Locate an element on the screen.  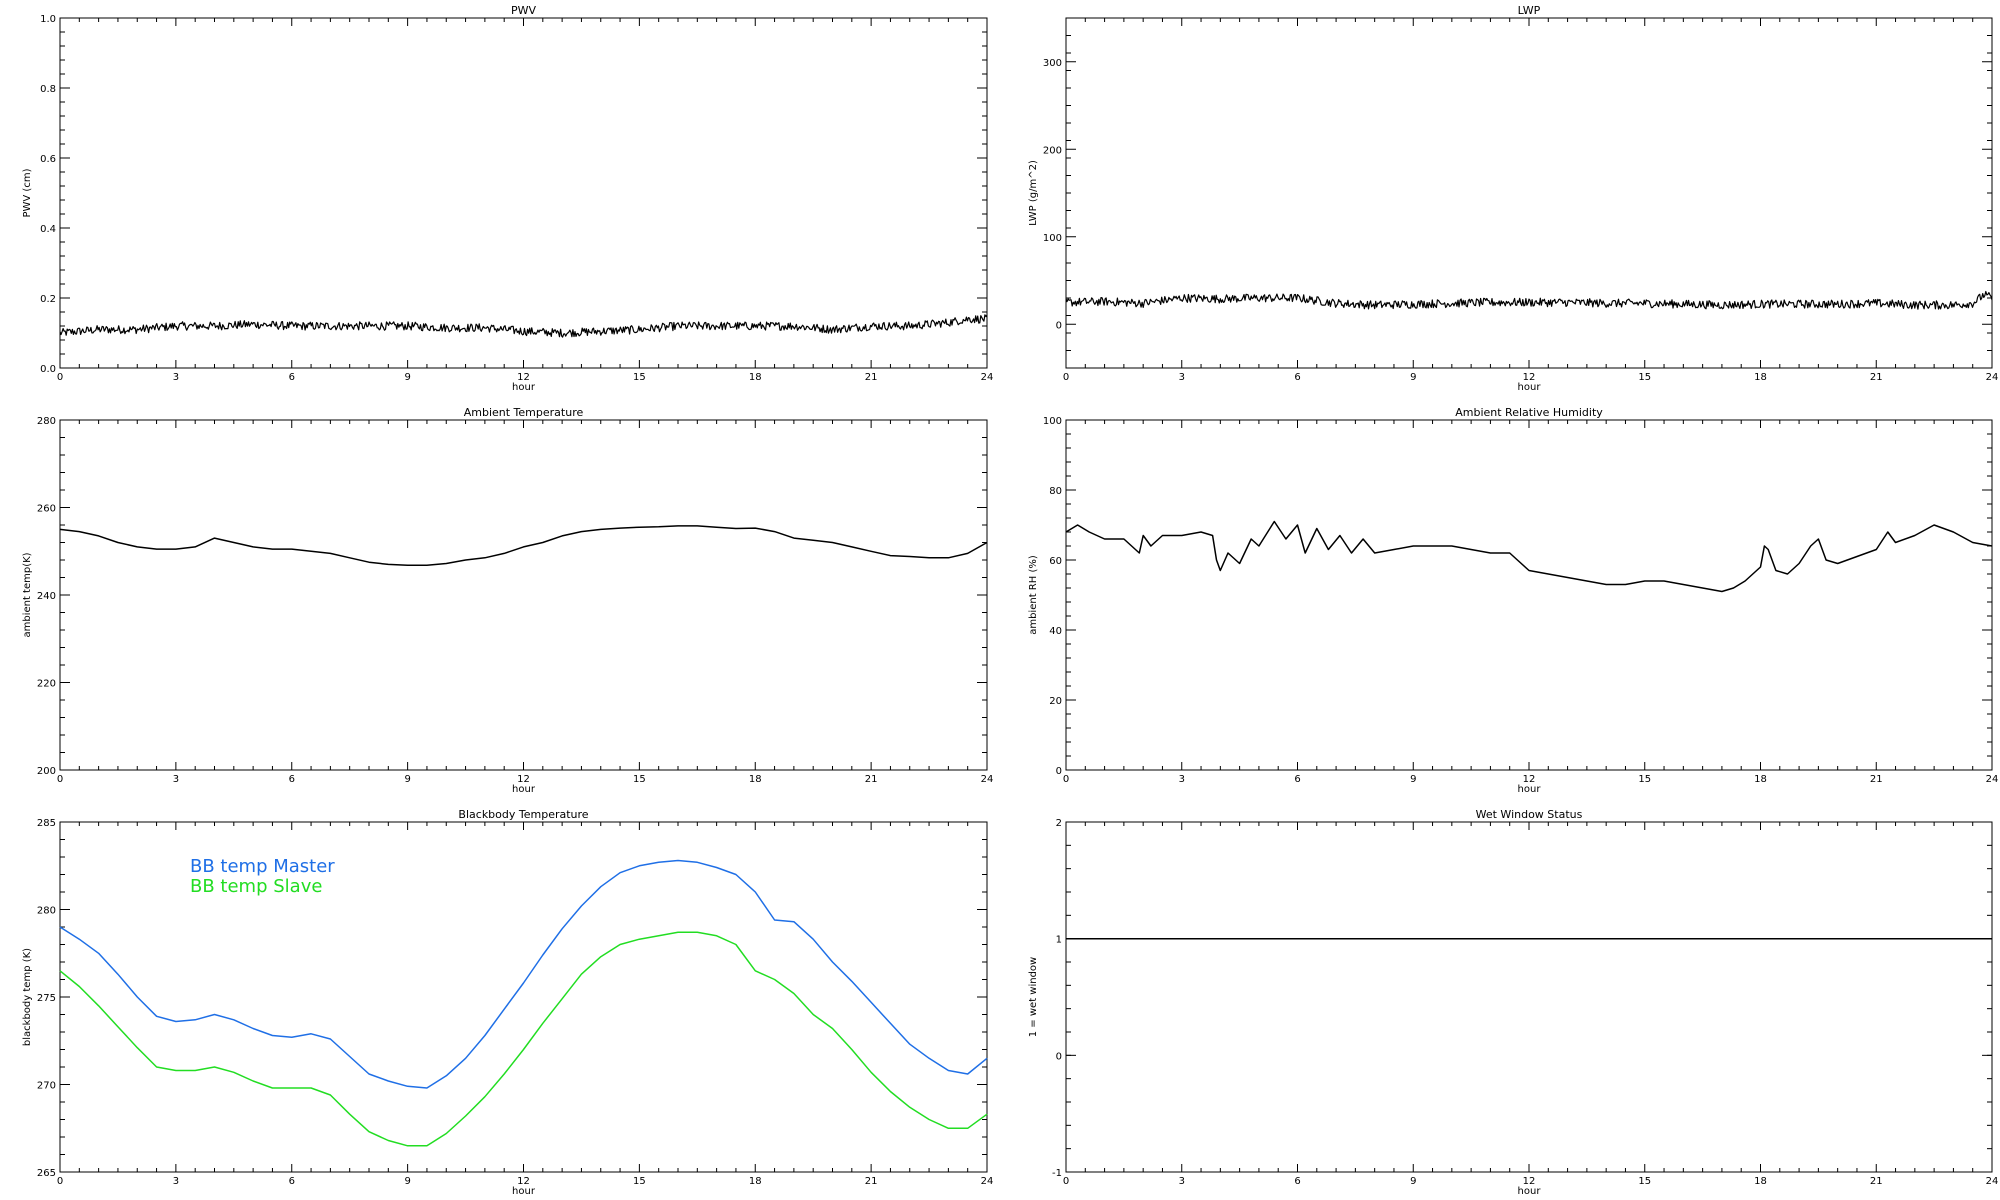
y-axis-label: blackbody temp (K) is located at coordinates (27, 997).